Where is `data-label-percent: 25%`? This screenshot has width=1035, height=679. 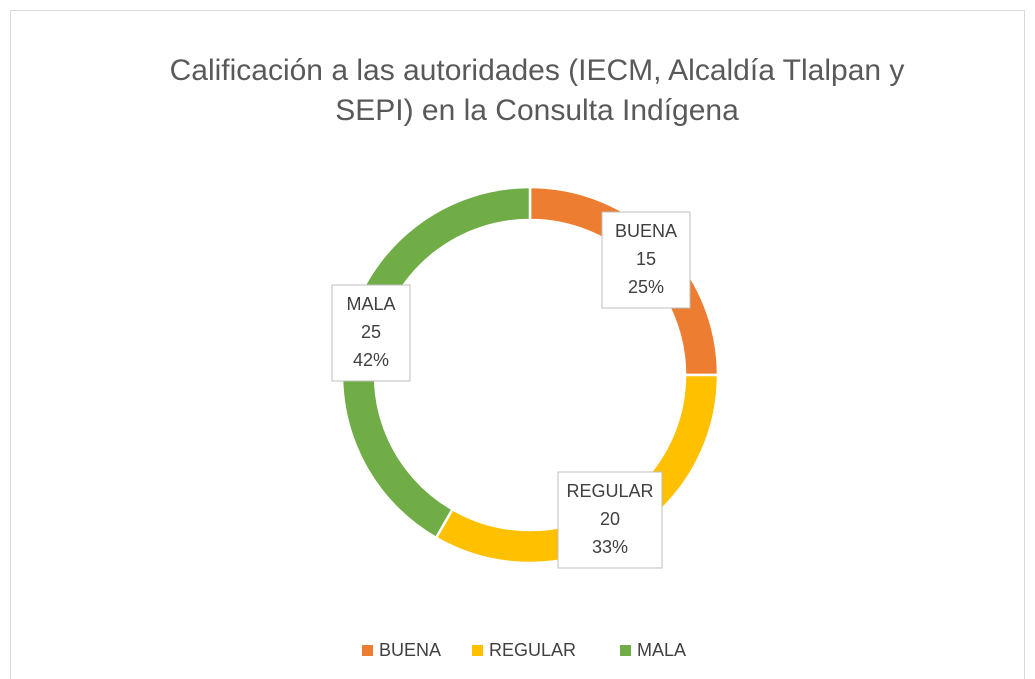 data-label-percent: 25% is located at coordinates (646, 287).